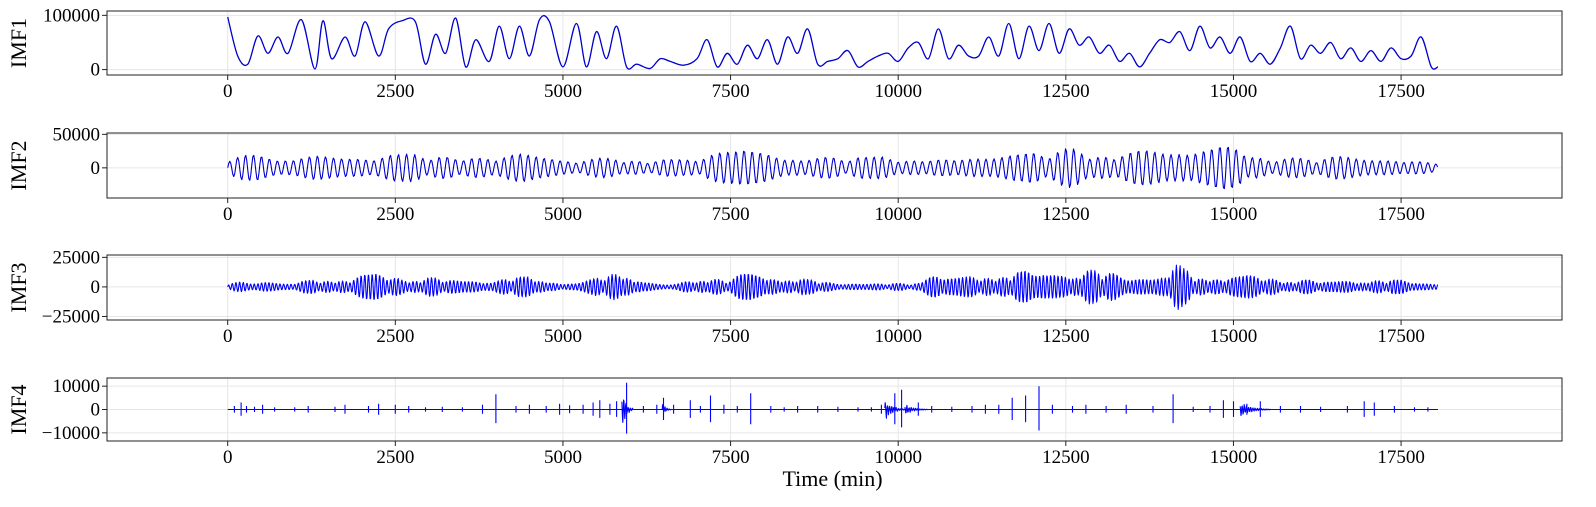  I want to click on imf4-ytick-label: −10000, so click(71, 433).